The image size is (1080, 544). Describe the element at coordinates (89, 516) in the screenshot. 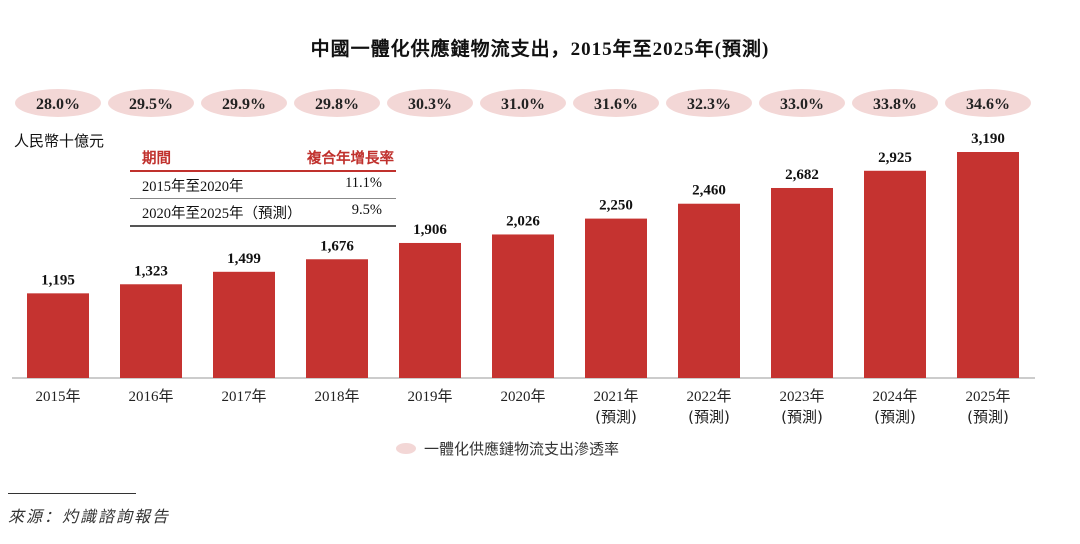

I see `source-note: 來源：灼識諮詢報告` at that location.